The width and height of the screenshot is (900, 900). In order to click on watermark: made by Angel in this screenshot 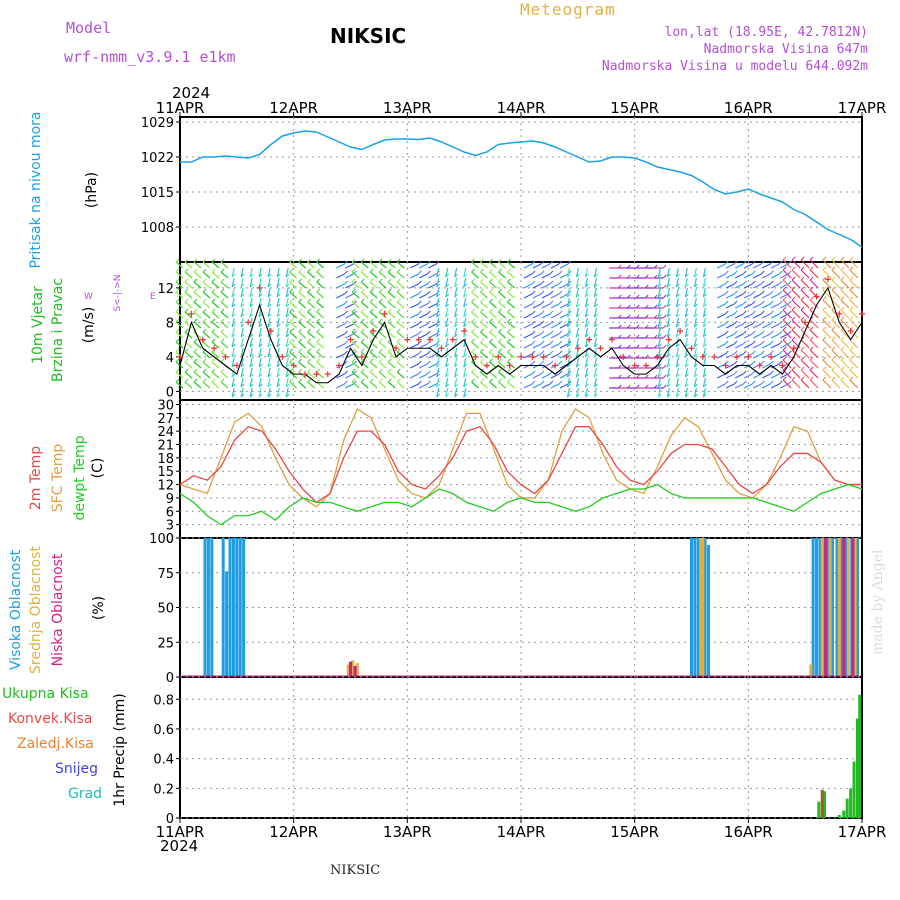, I will do `click(878, 602)`.